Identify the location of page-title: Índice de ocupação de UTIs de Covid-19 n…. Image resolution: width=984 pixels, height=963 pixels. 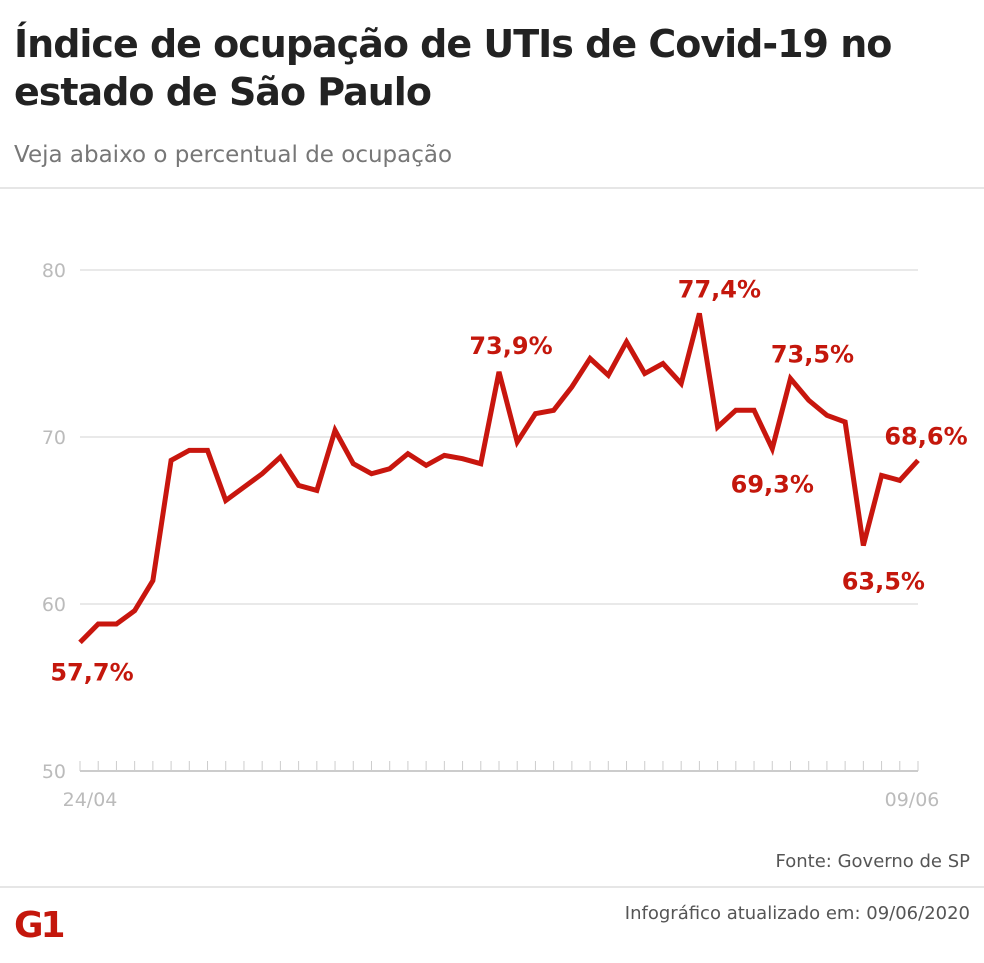
(453, 68).